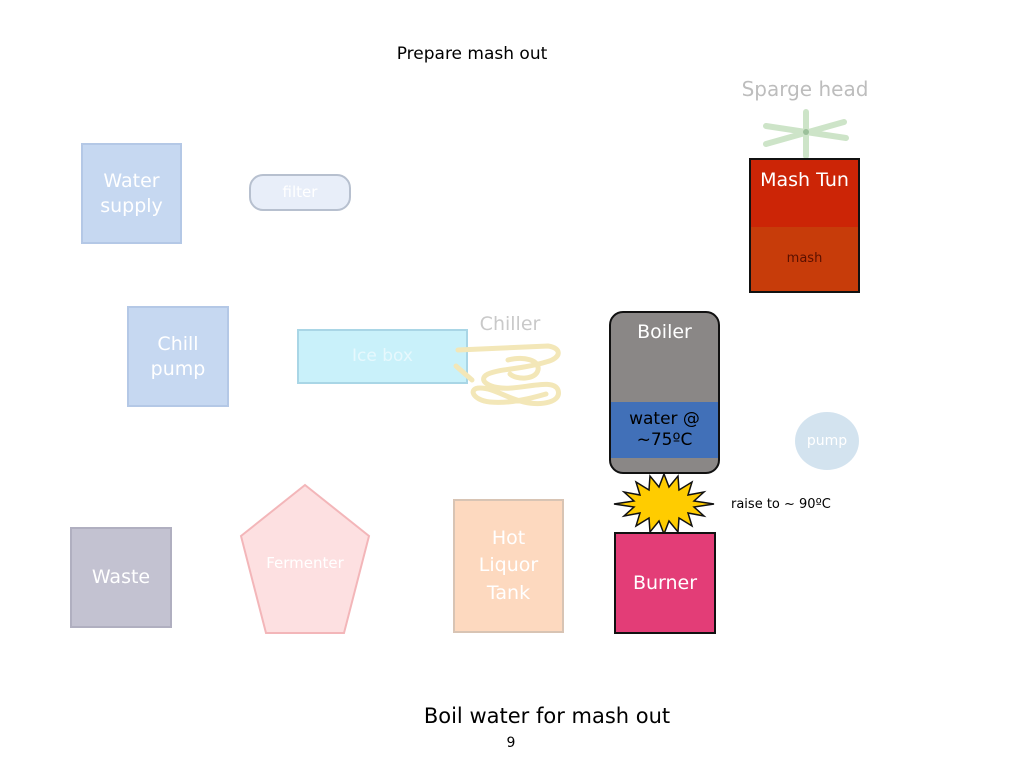  I want to click on hot-liquor-tank-label: Hot Liquor Tank, so click(508, 565).